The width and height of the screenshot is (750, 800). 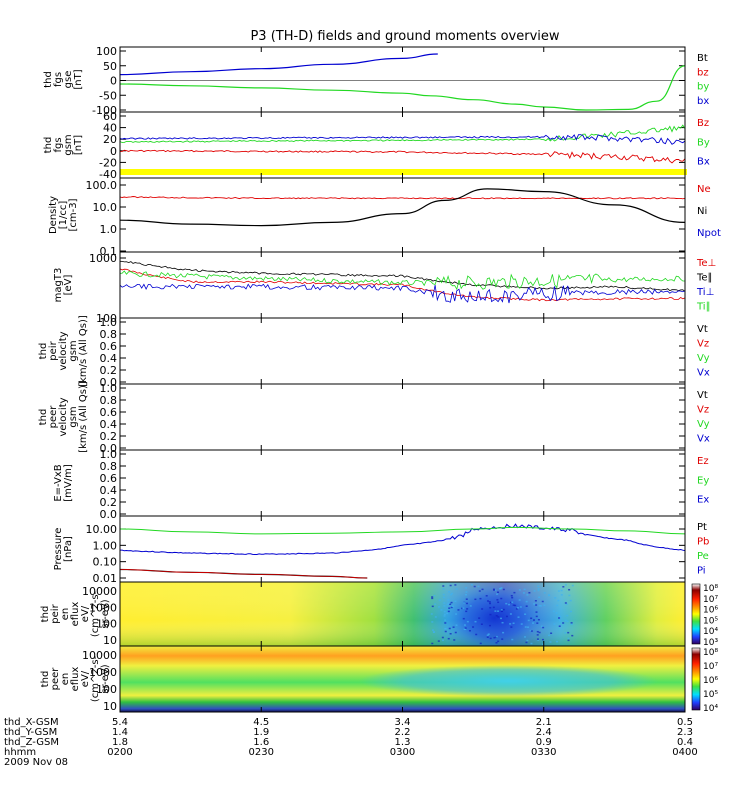 I want to click on legend-item: Bt, so click(x=702, y=58).